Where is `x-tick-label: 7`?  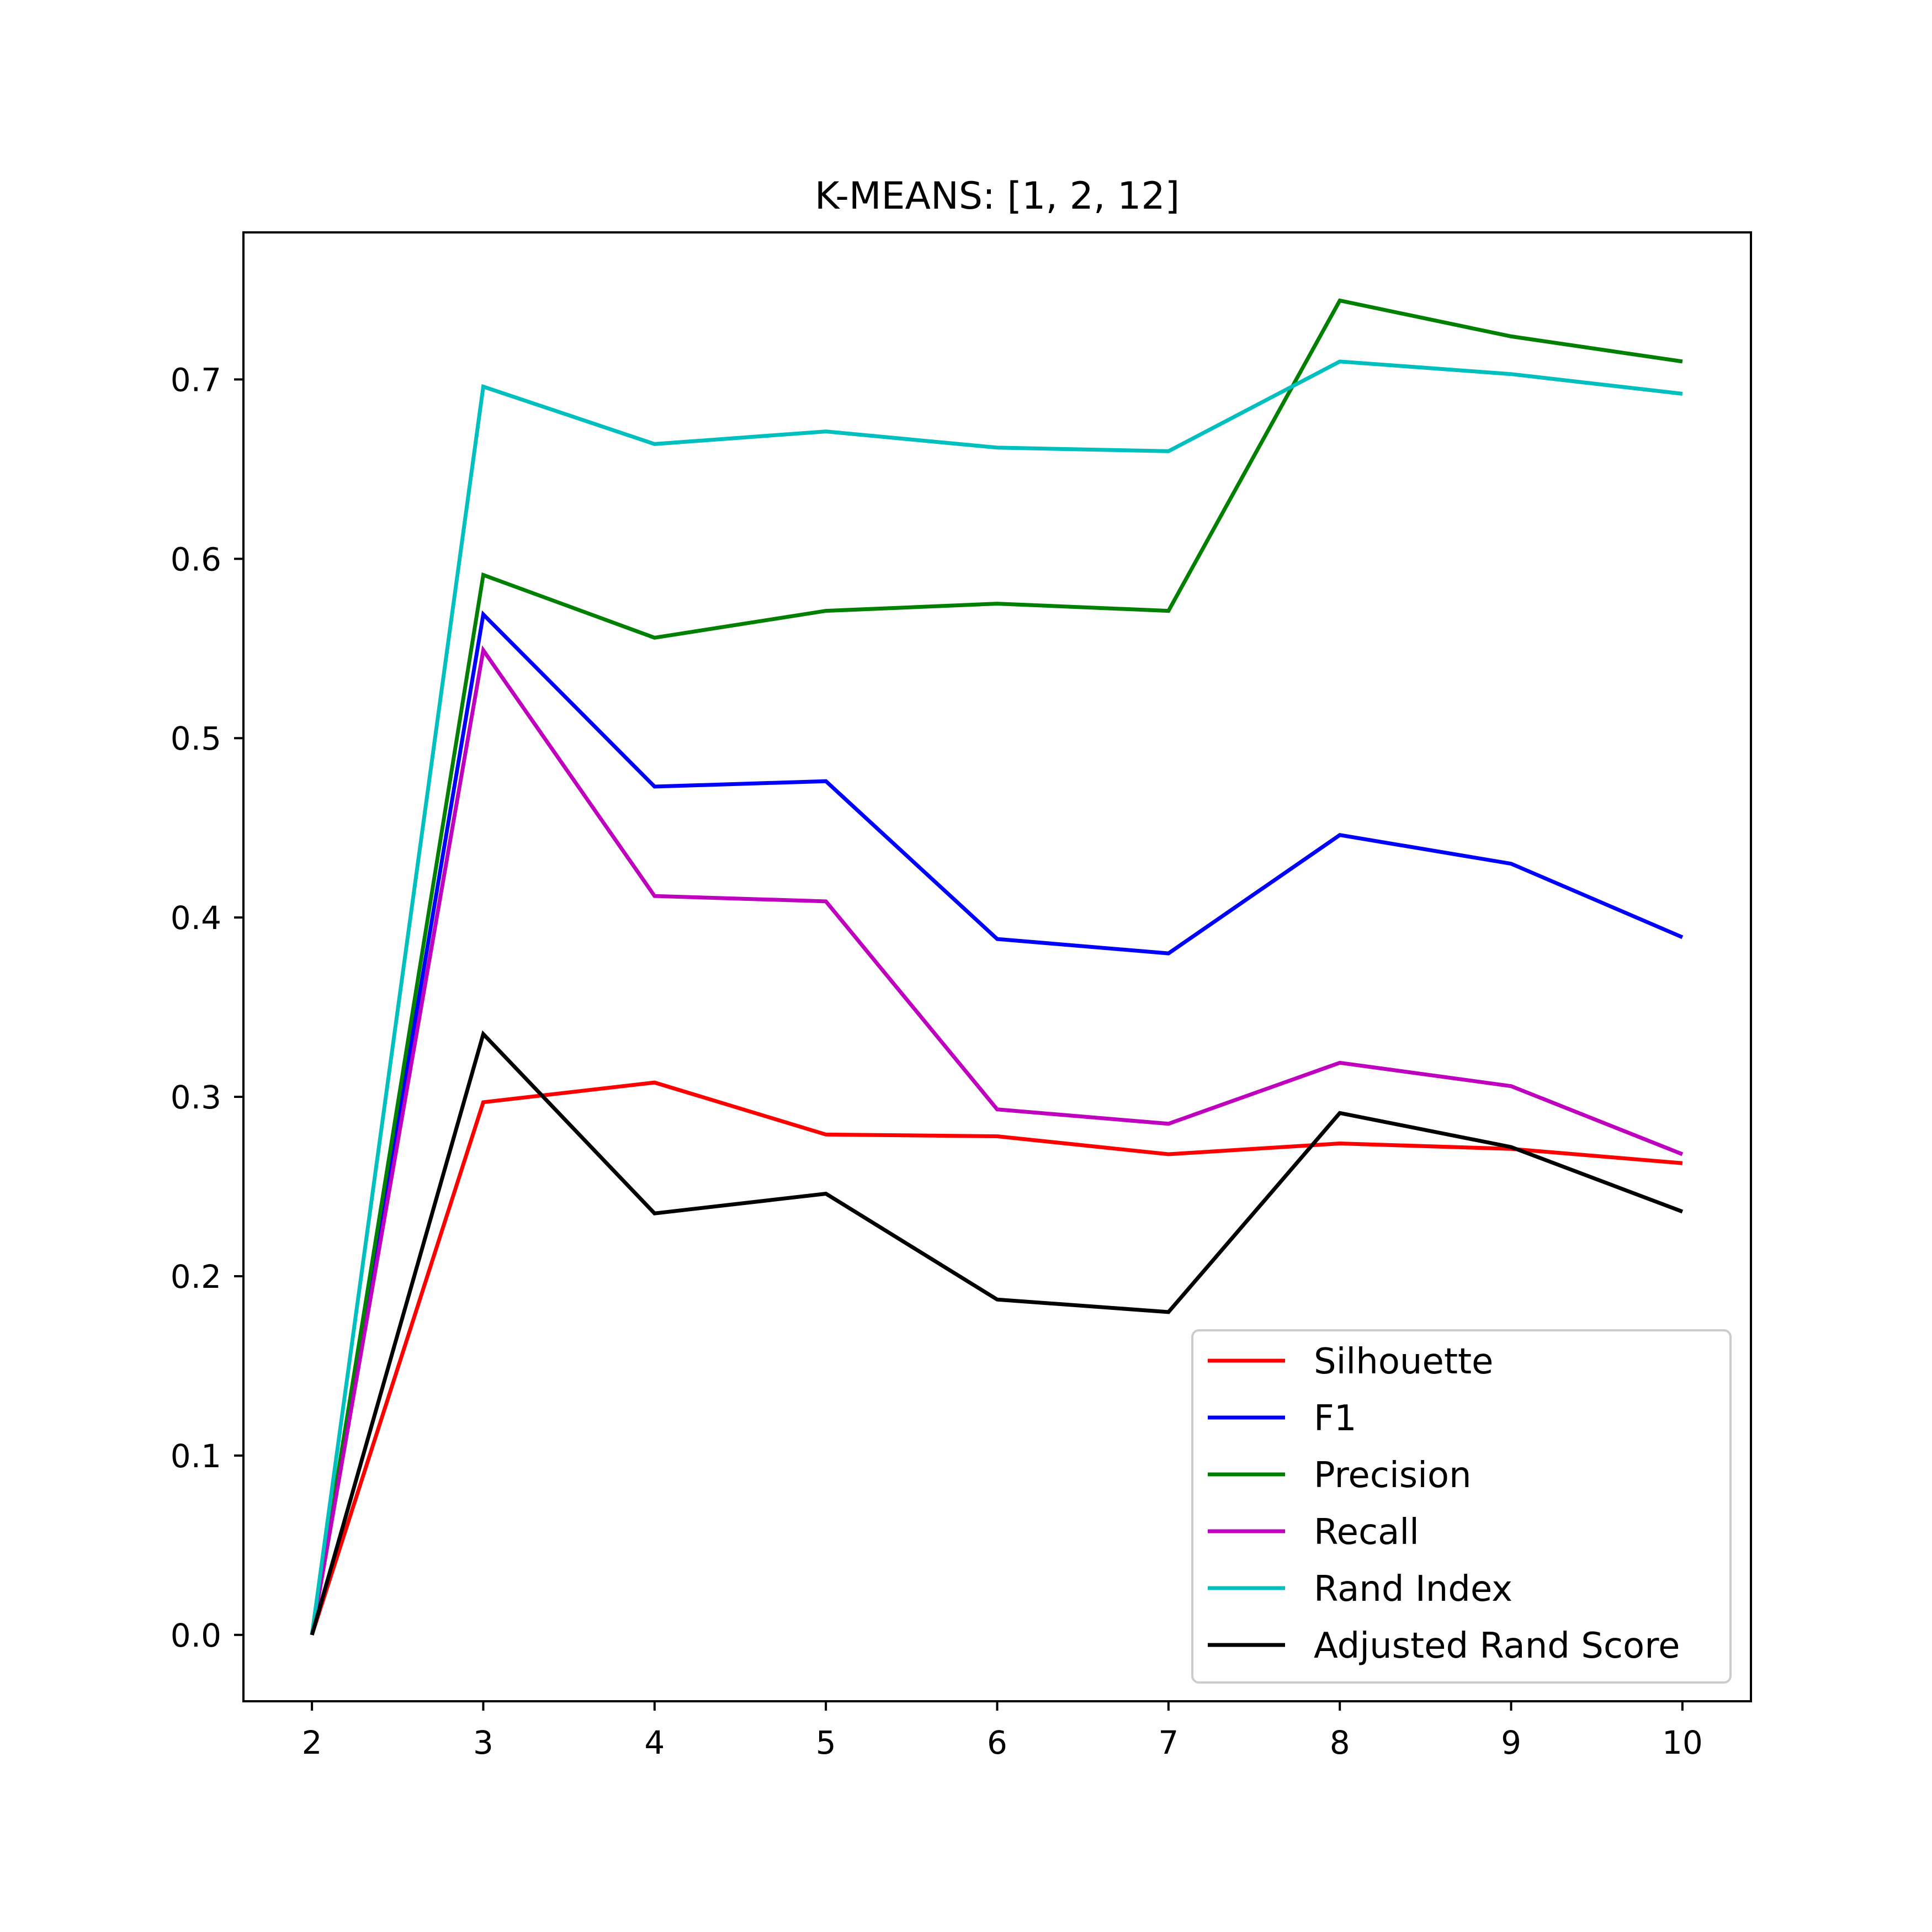 x-tick-label: 7 is located at coordinates (1168, 1742).